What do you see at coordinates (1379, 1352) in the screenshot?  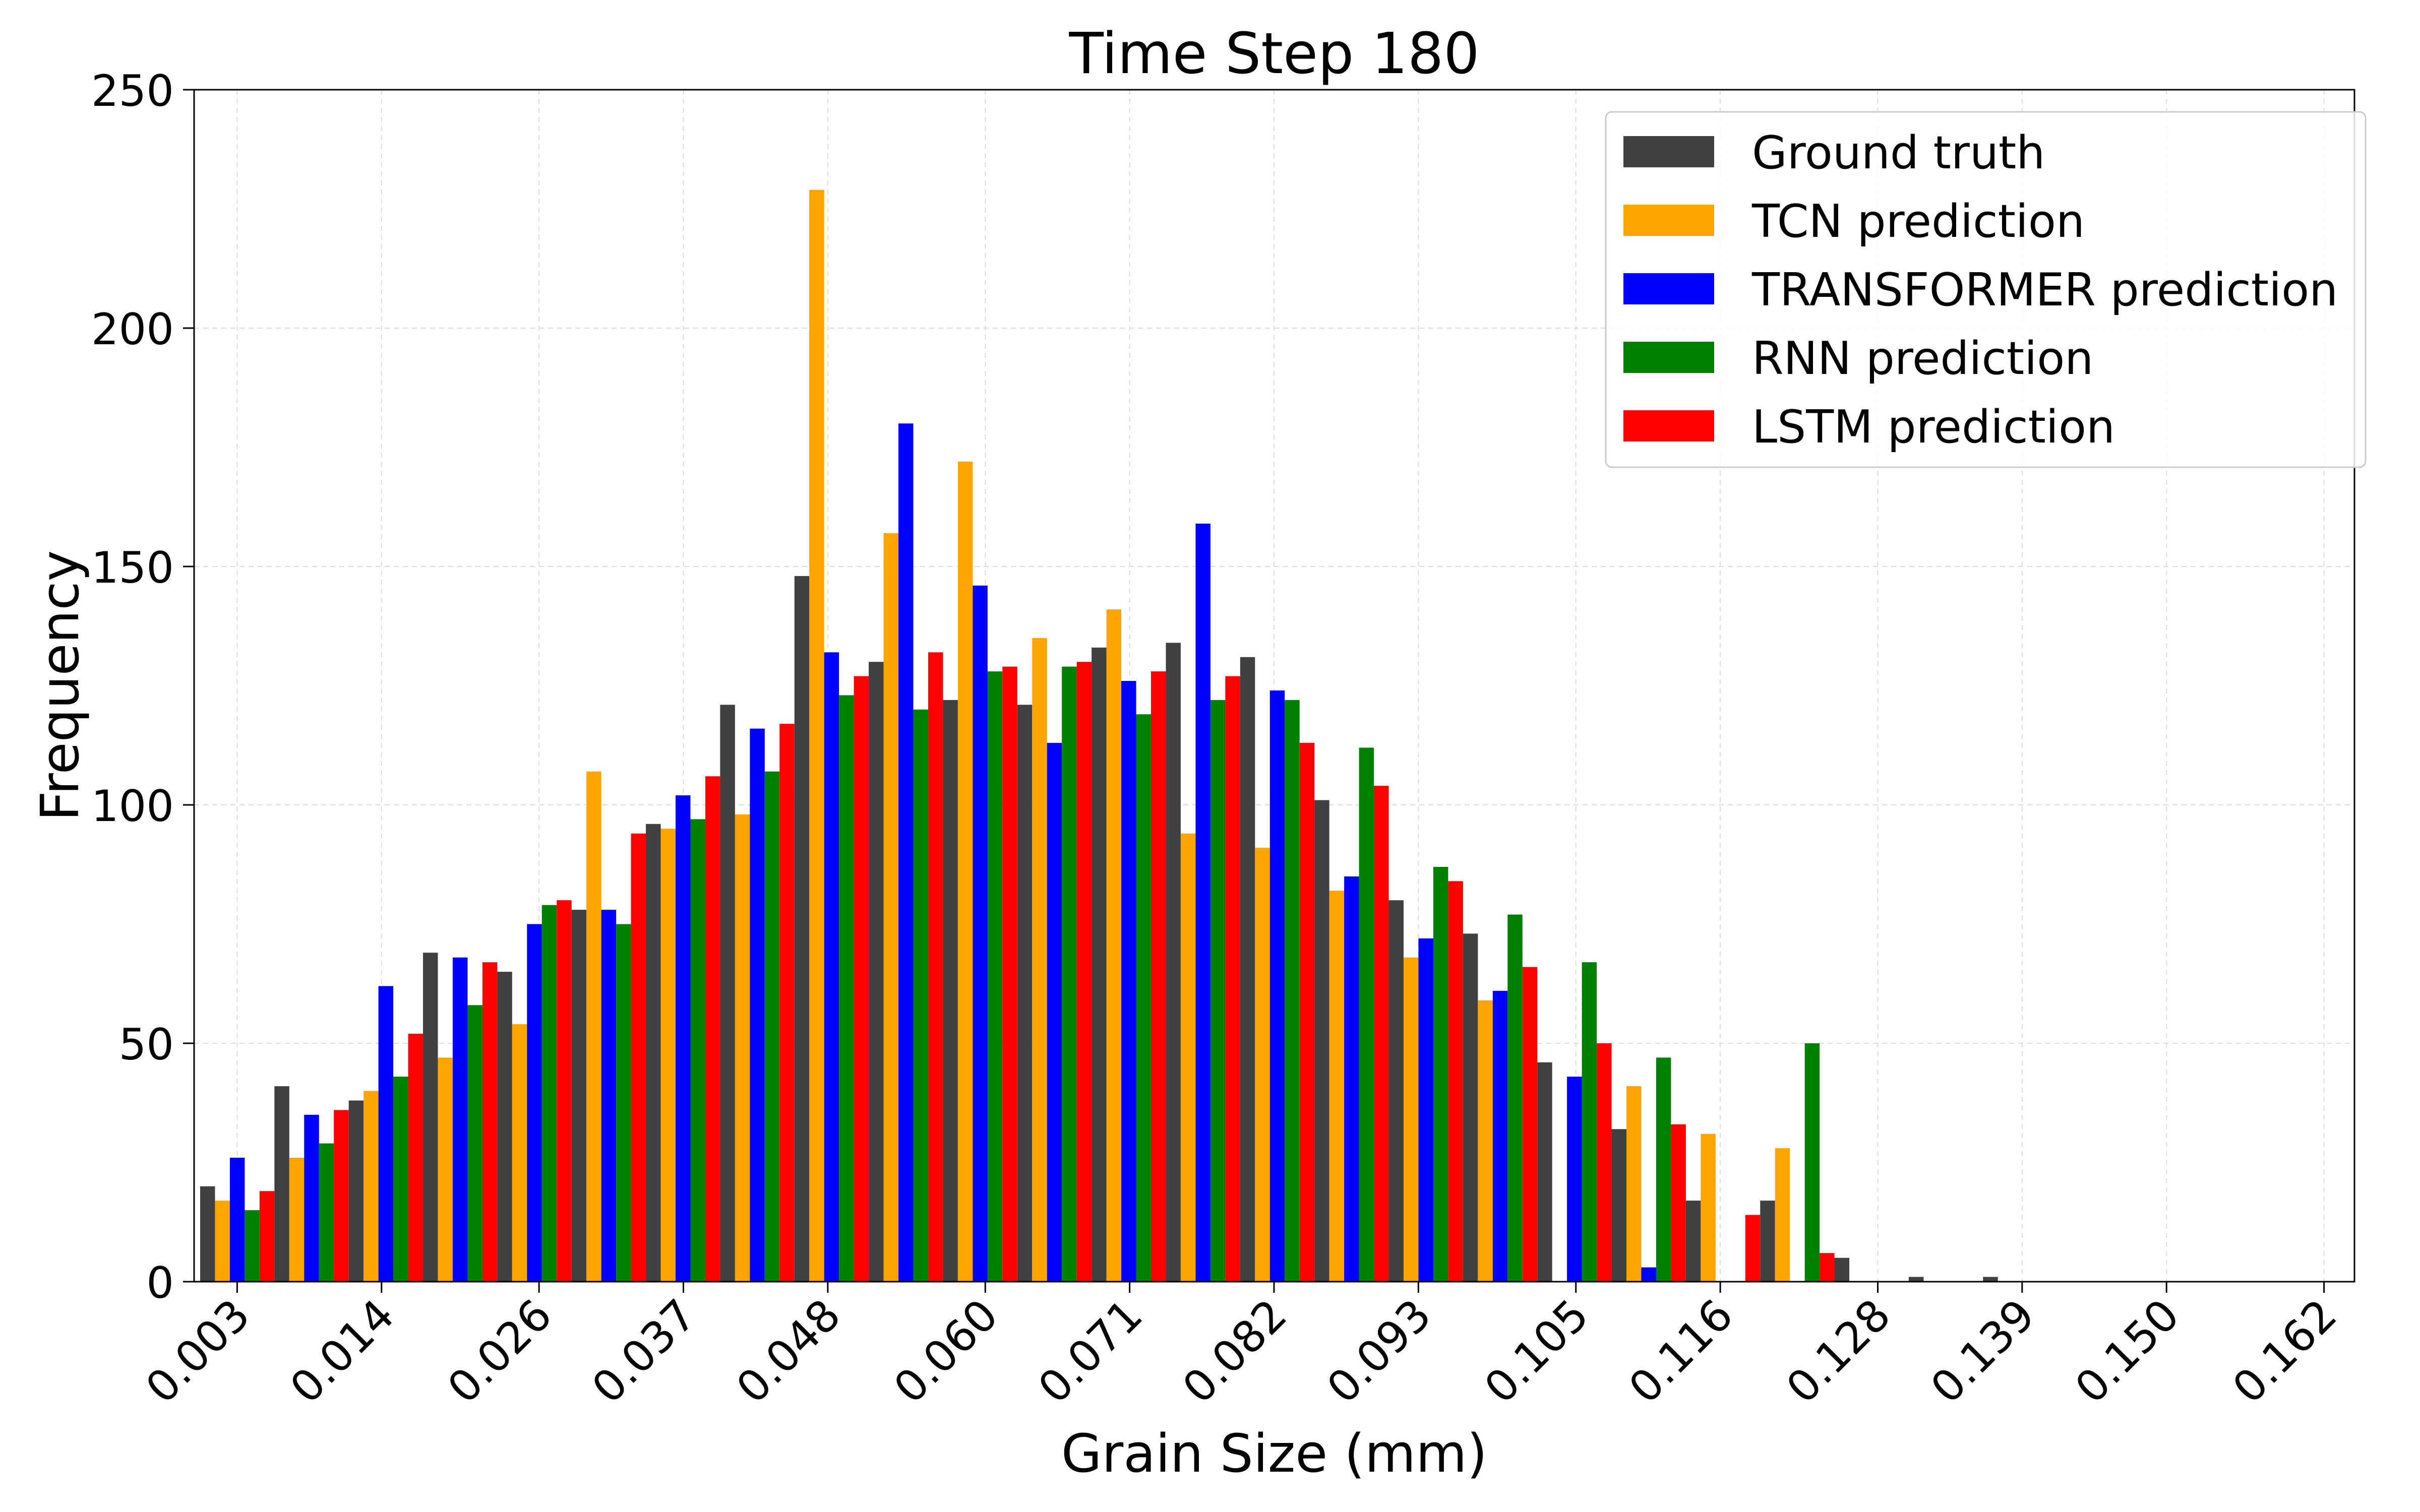 I see `x-tick-label: 0.093` at bounding box center [1379, 1352].